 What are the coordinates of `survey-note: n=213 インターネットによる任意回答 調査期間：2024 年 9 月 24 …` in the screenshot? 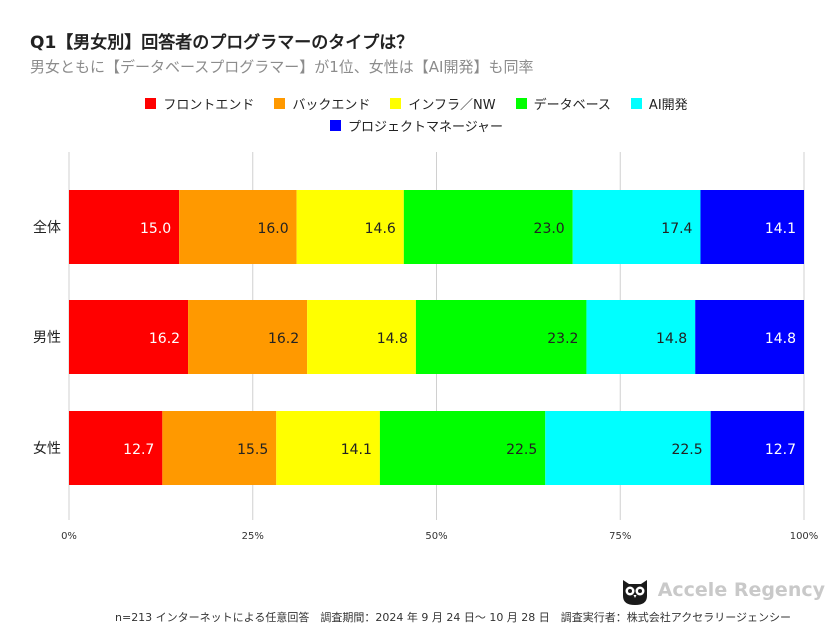 It's located at (453, 617).